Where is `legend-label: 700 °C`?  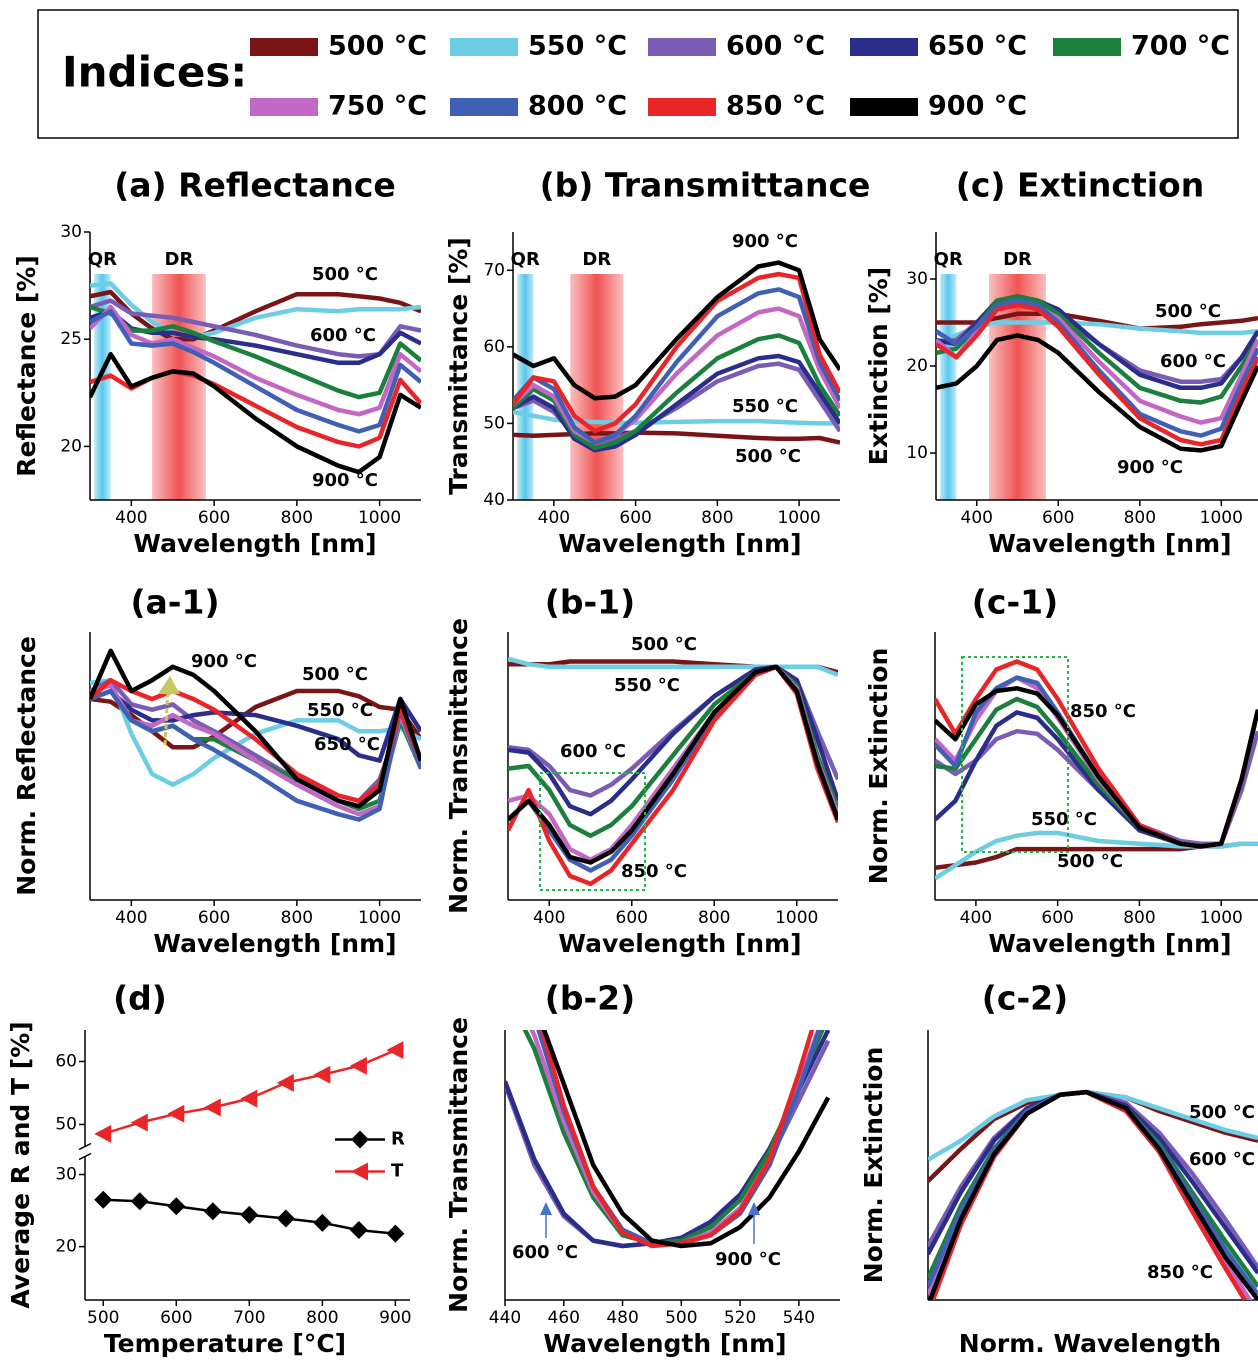
legend-label: 700 °C is located at coordinates (1180, 46).